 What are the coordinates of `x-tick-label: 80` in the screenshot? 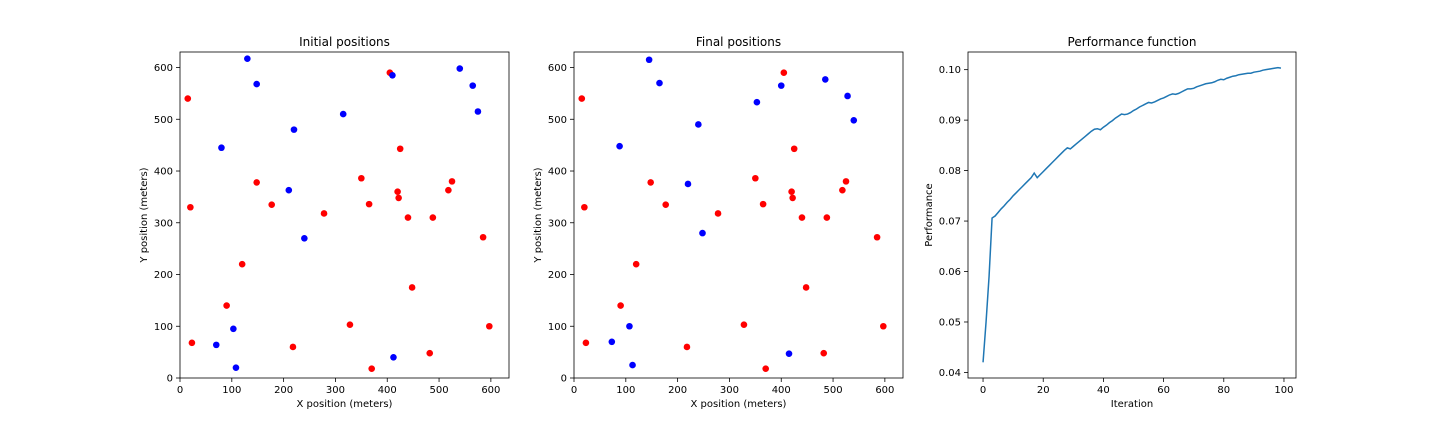 It's located at (1223, 390).